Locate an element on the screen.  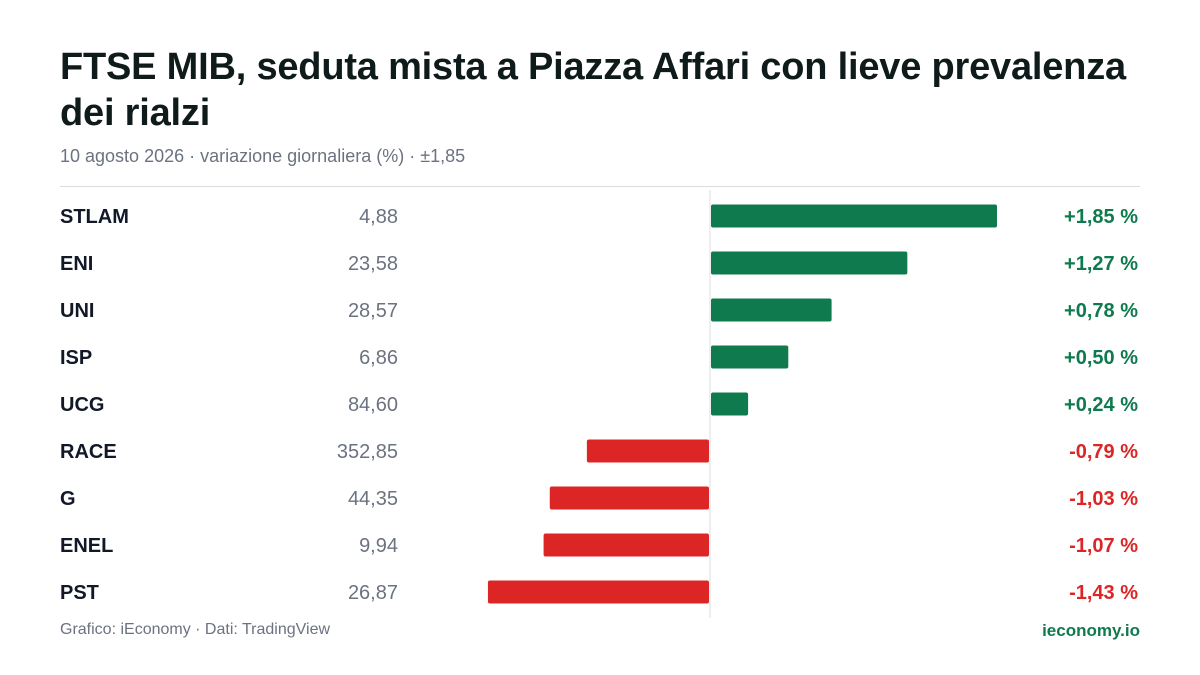
ticker-label: PST is located at coordinates (79, 593).